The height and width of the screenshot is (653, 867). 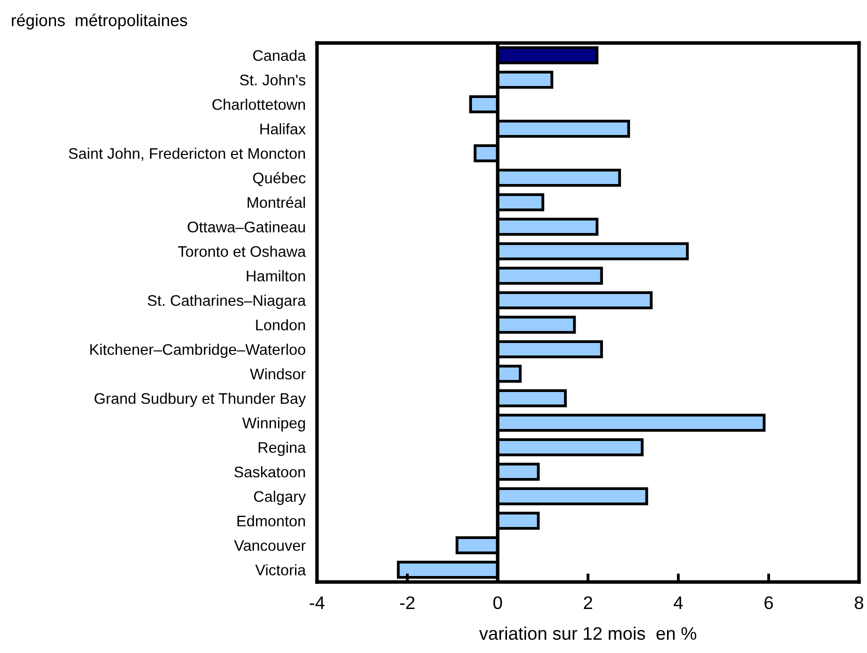 What do you see at coordinates (258, 104) in the screenshot?
I see `y-tick-label: Charlottetown` at bounding box center [258, 104].